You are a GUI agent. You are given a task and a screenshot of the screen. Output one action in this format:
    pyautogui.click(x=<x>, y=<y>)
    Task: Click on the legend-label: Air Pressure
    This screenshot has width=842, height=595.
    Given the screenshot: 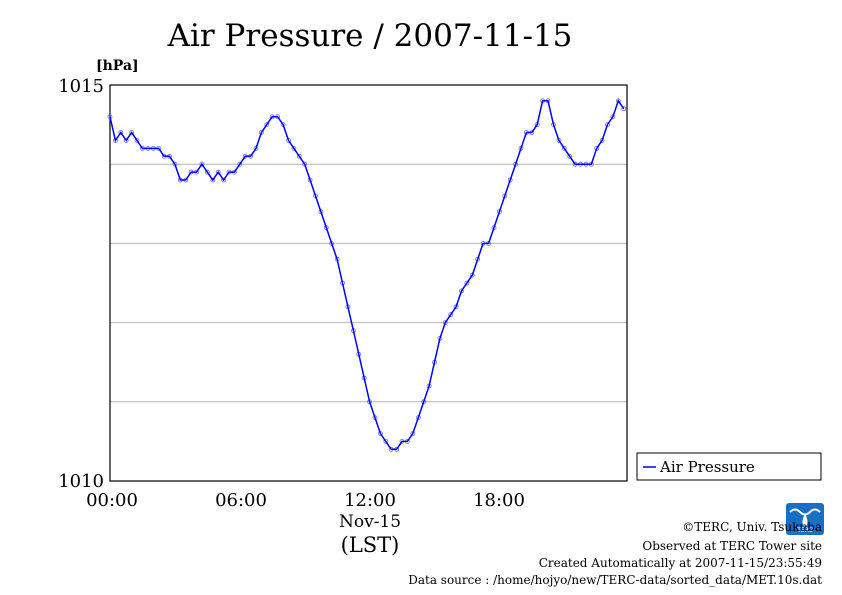 What is the action you would take?
    pyautogui.click(x=707, y=467)
    